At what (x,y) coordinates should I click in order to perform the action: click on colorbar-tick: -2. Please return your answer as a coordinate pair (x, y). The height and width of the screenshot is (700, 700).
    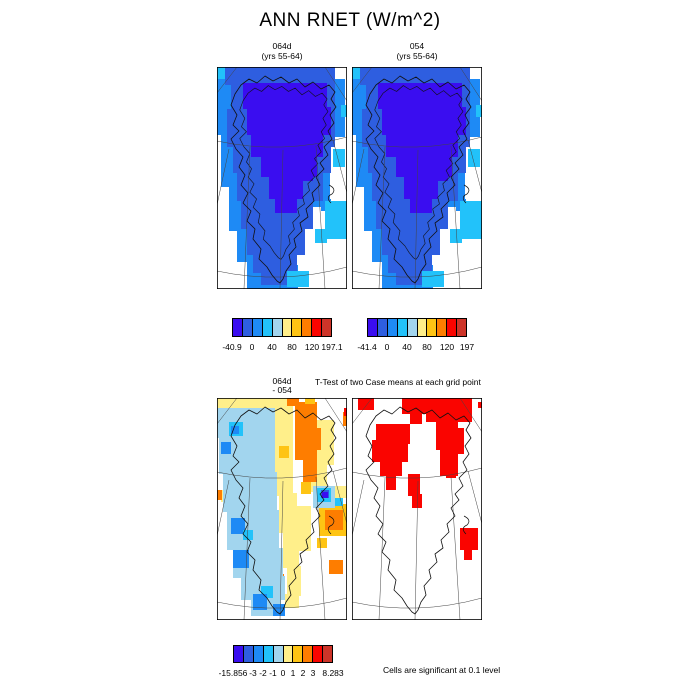
    Looking at the image, I should click on (263, 673).